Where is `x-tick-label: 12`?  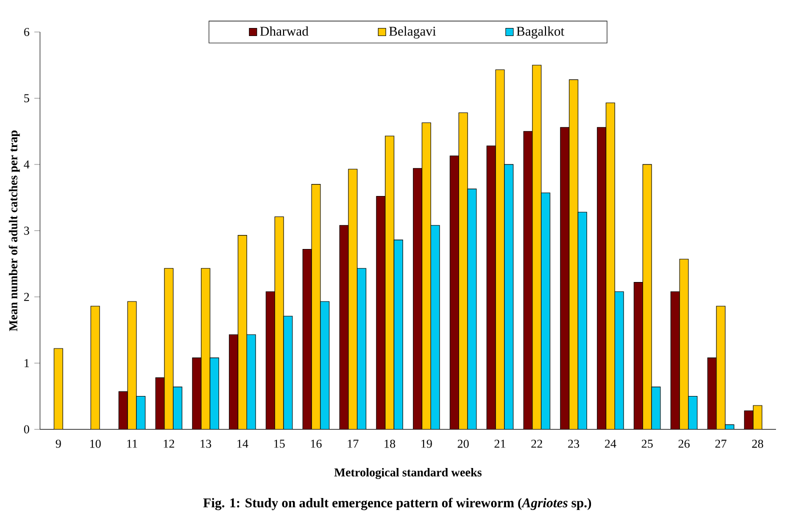 x-tick-label: 12 is located at coordinates (169, 444).